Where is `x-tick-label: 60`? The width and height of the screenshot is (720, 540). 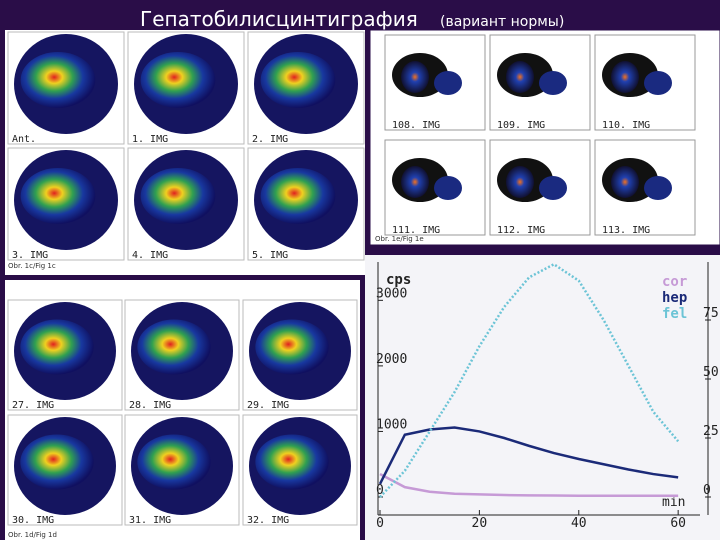
x-tick-label: 60 is located at coordinates (678, 523).